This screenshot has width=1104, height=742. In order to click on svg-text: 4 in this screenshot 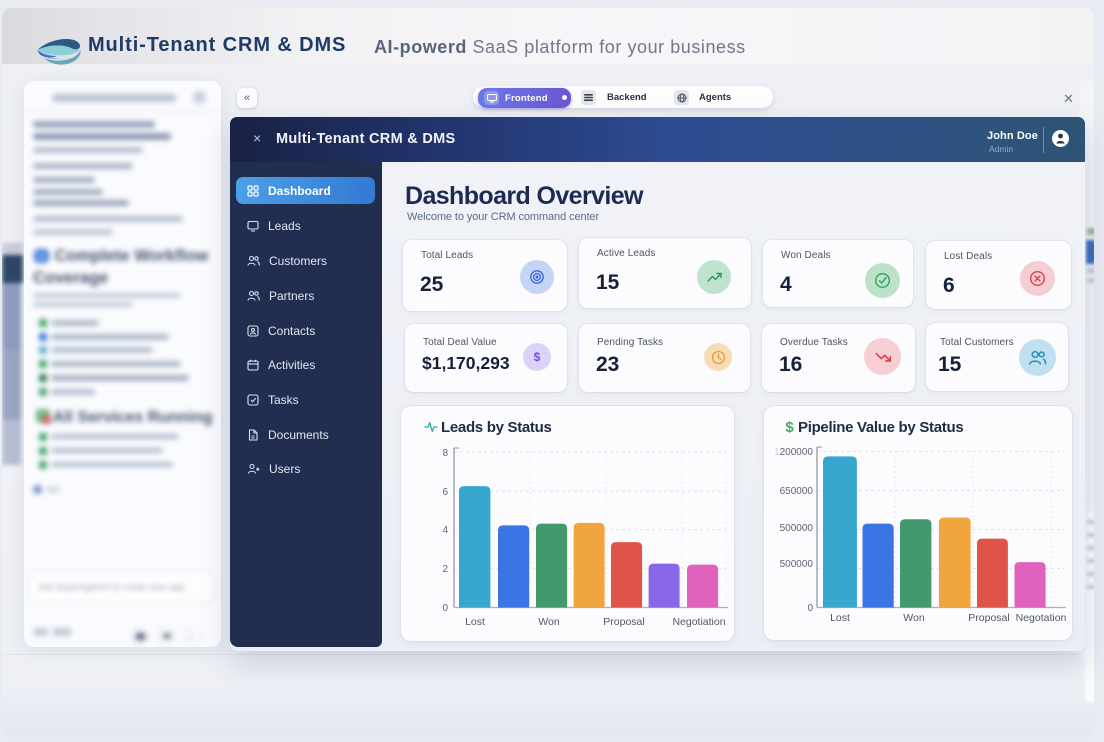, I will do `click(445, 530)`.